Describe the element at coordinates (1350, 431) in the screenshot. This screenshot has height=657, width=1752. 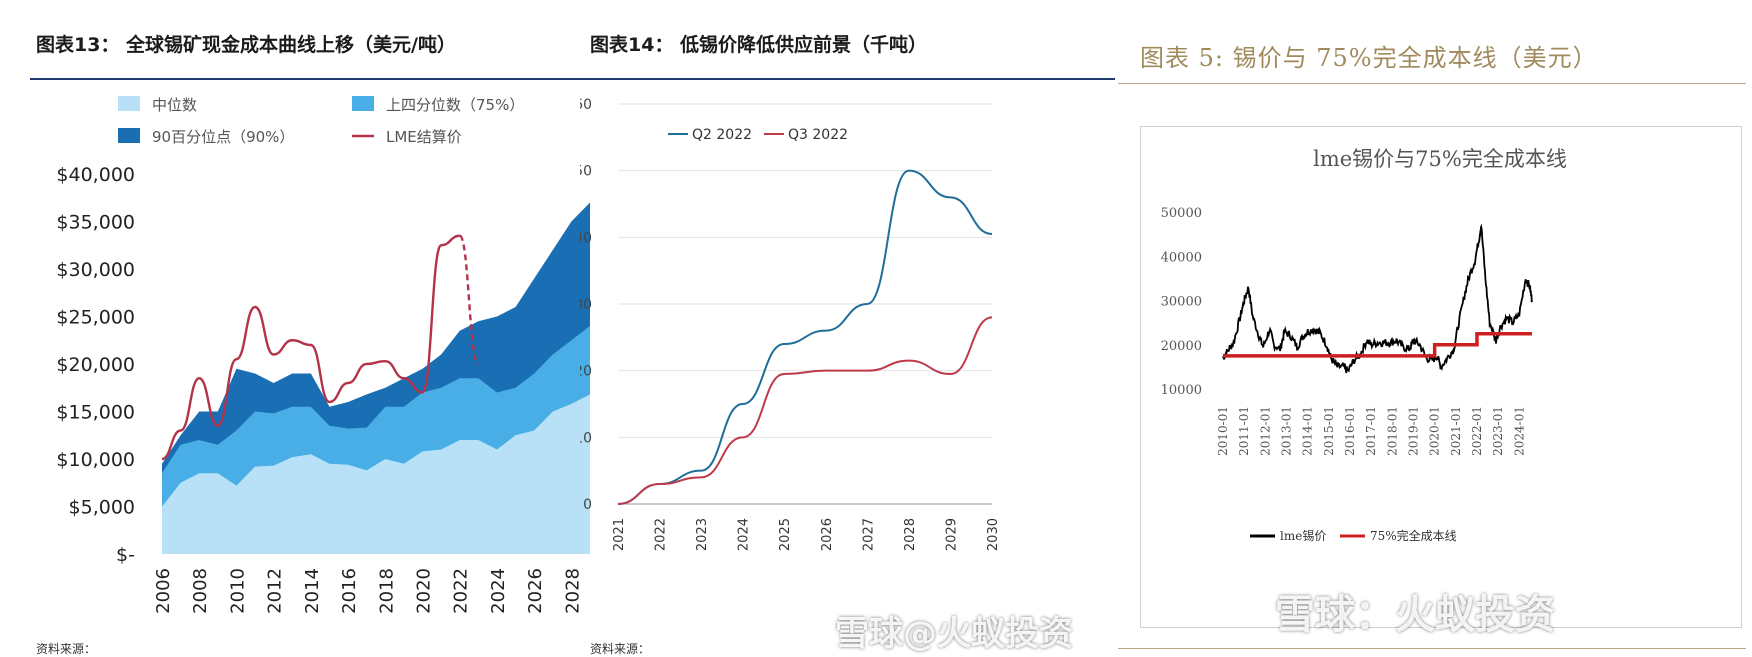
I see `x-tick-label: 2016-01` at that location.